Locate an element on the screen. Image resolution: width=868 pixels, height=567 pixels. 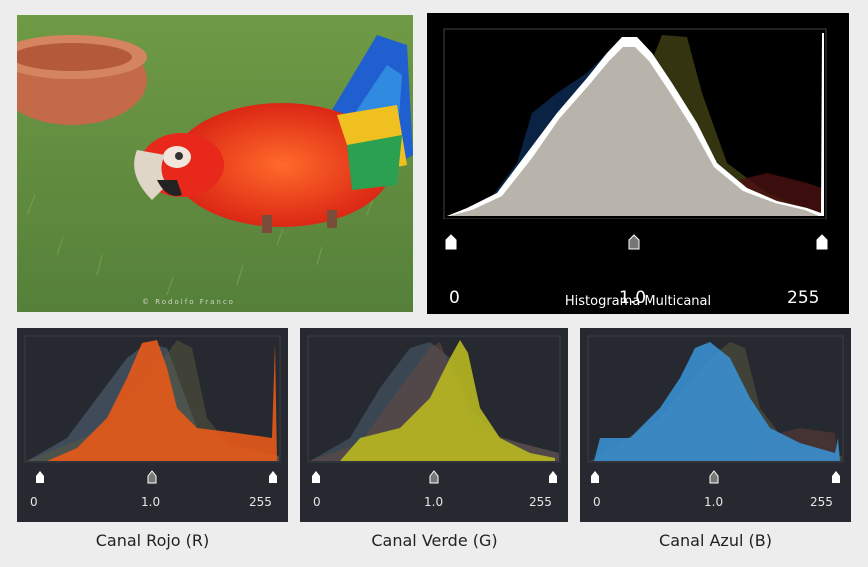
blue-slider-max-handle is located at coordinates (836, 477).